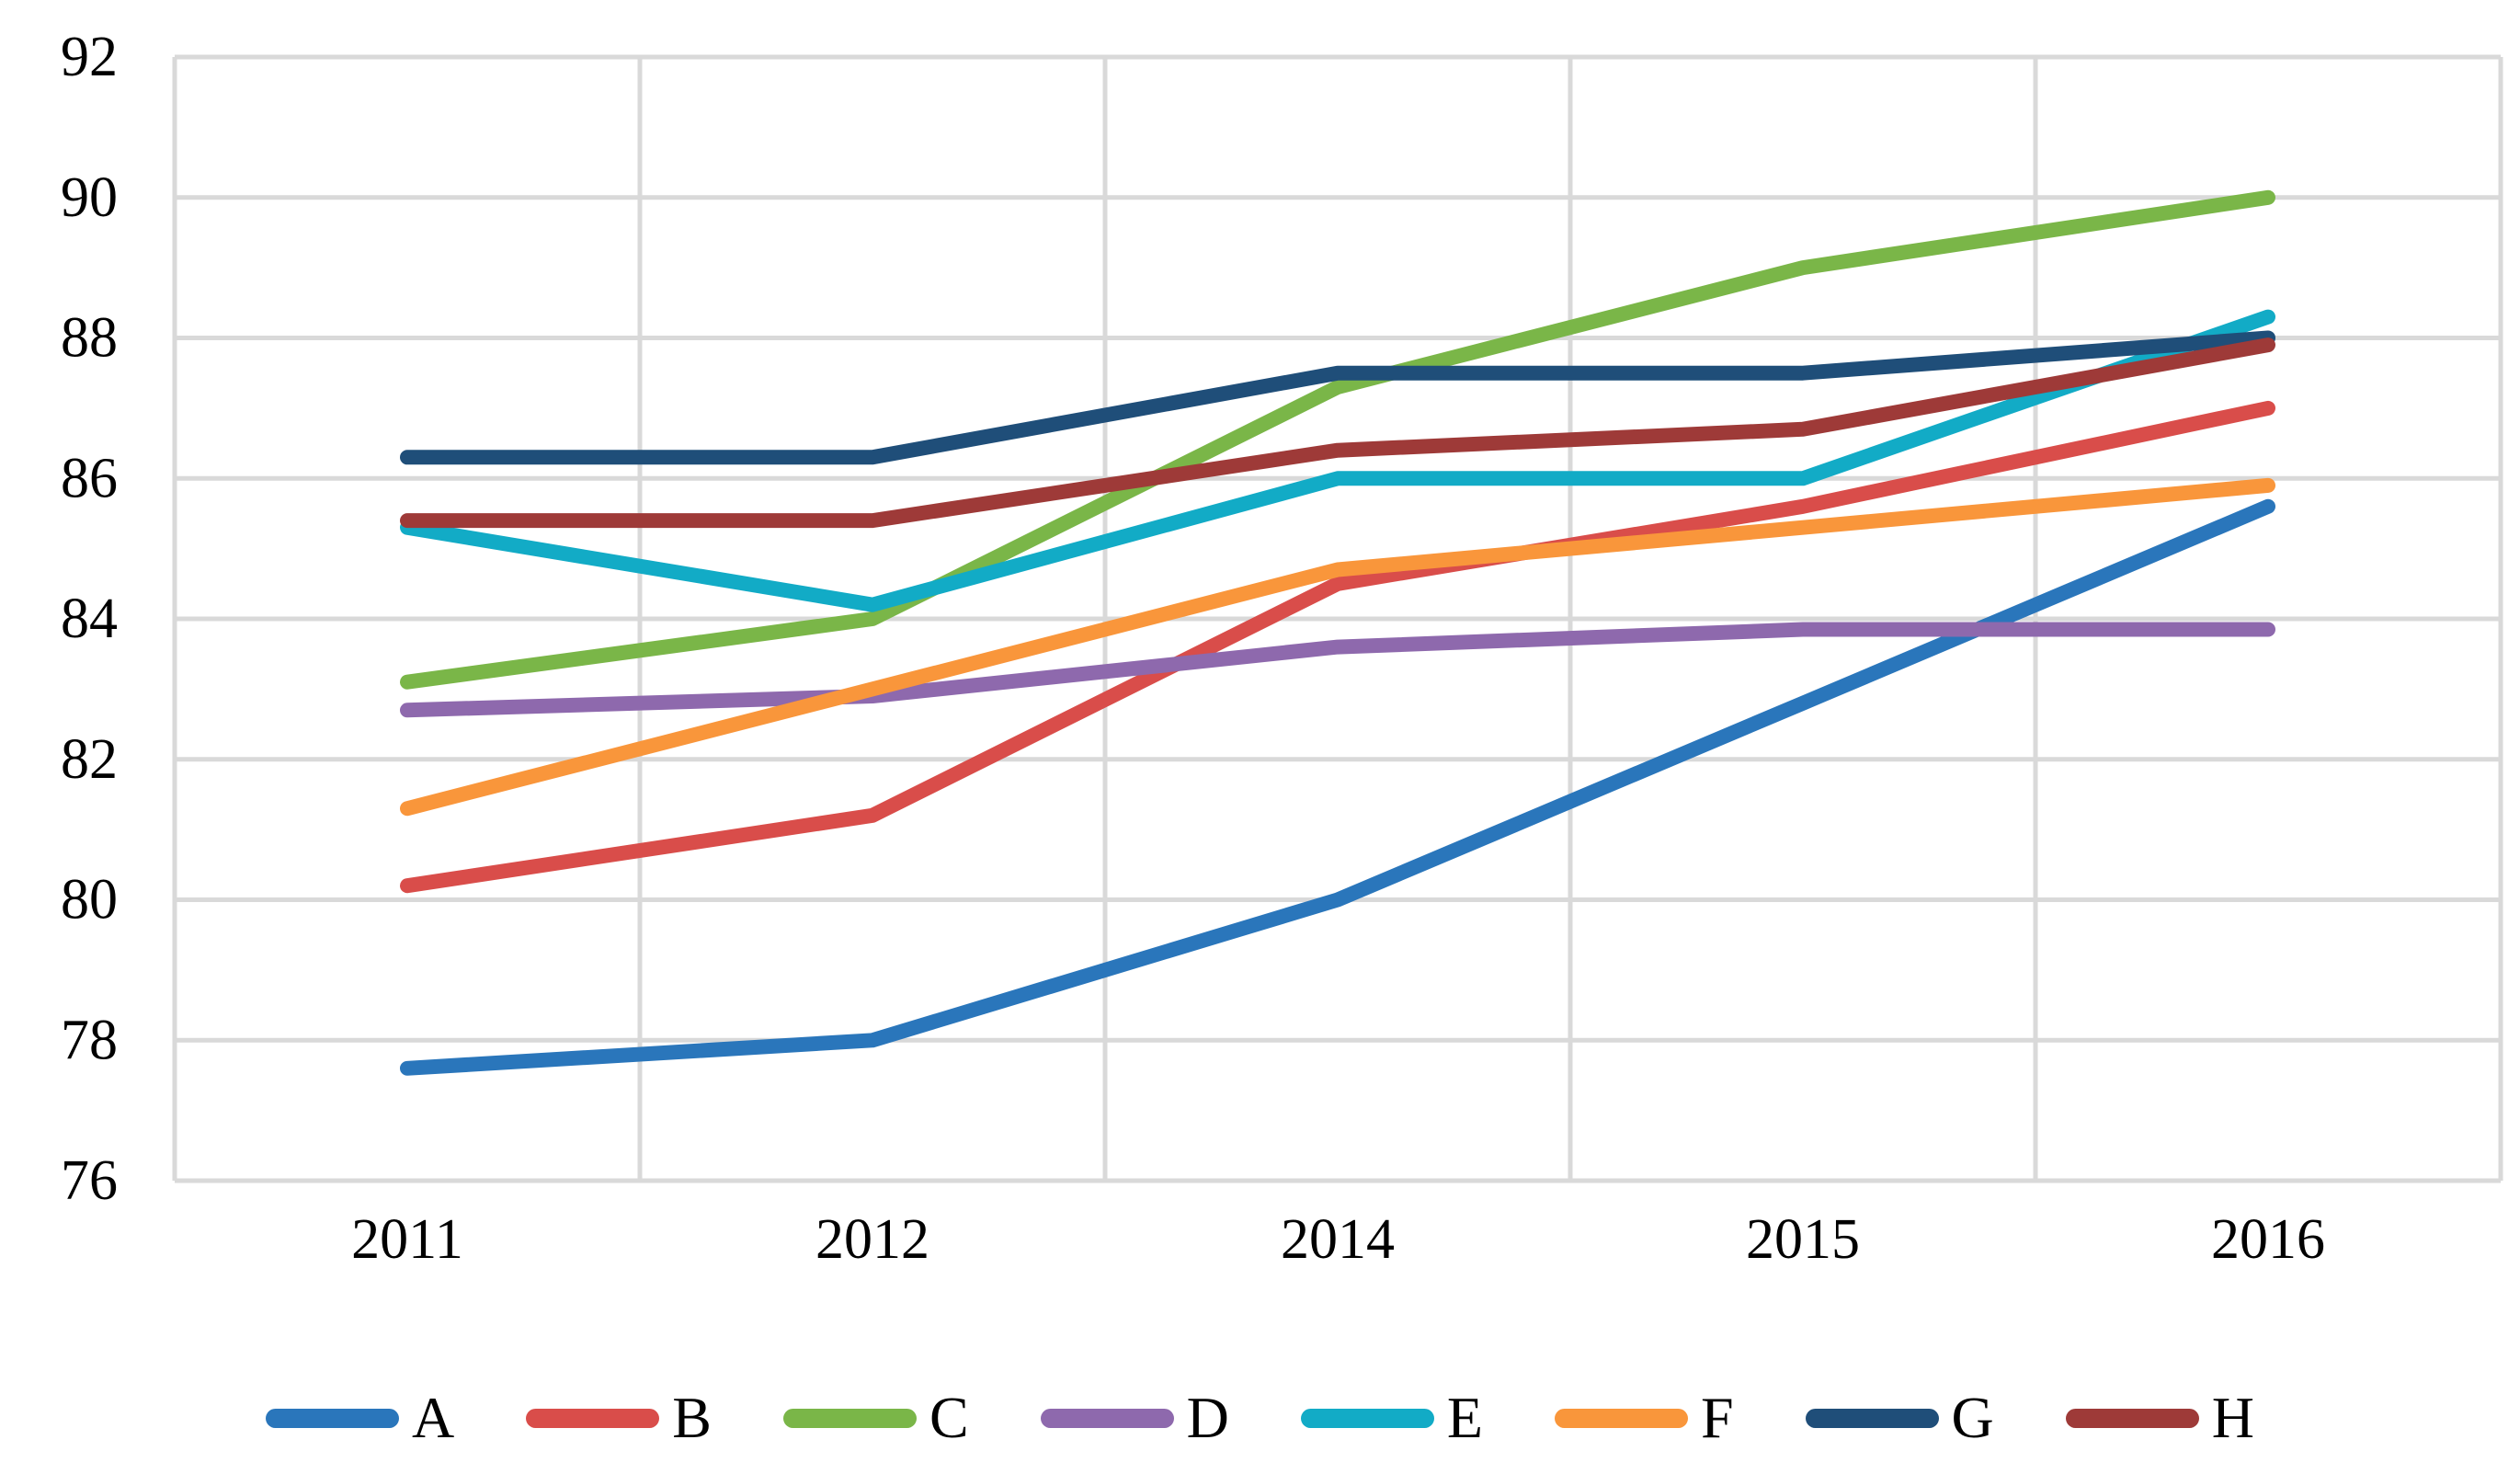 Image resolution: width=2520 pixels, height=1474 pixels. What do you see at coordinates (1207, 1418) in the screenshot?
I see `legend-label-D: D` at bounding box center [1207, 1418].